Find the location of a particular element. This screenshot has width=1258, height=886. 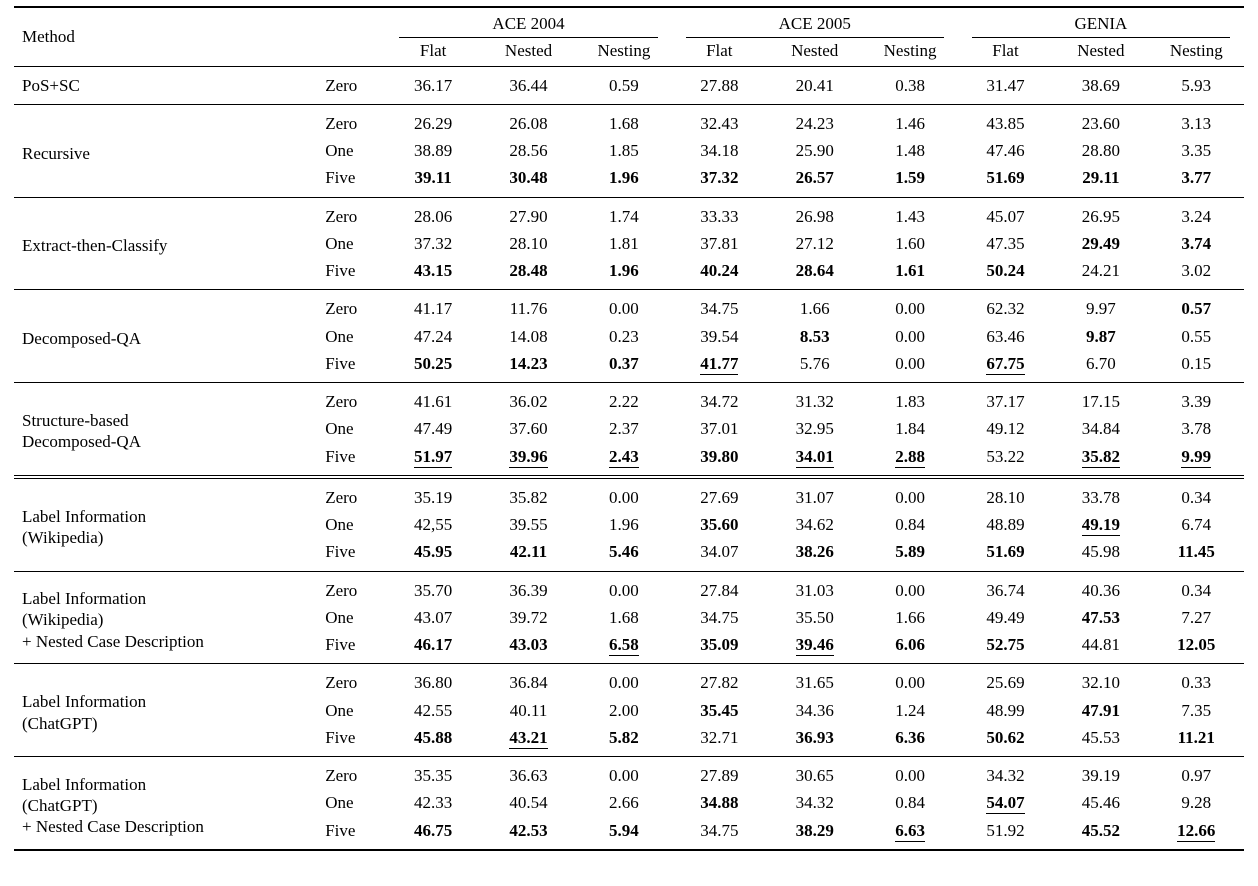

metric-value: 35.45 is located at coordinates (719, 710).